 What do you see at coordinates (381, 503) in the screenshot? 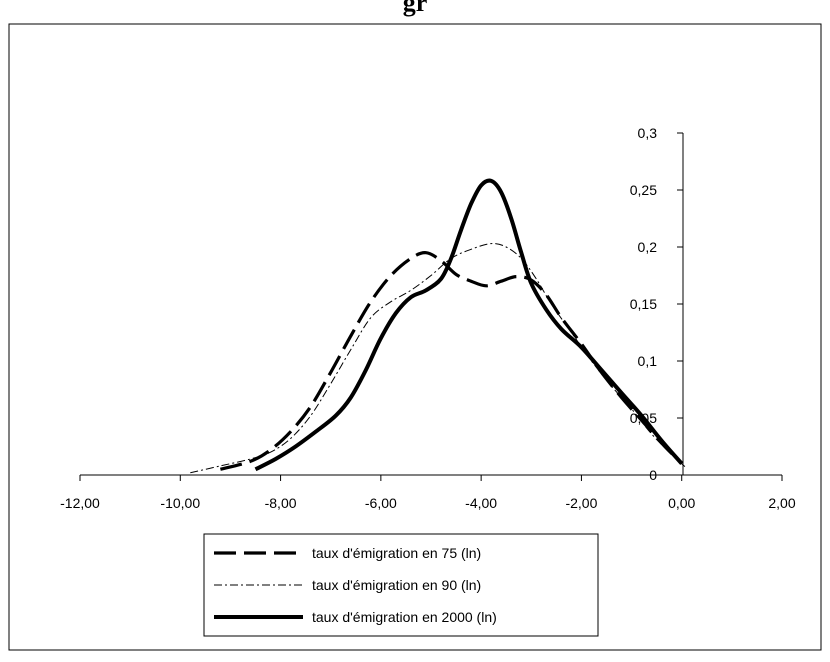
I see `x-tick-label: -6,00` at bounding box center [381, 503].